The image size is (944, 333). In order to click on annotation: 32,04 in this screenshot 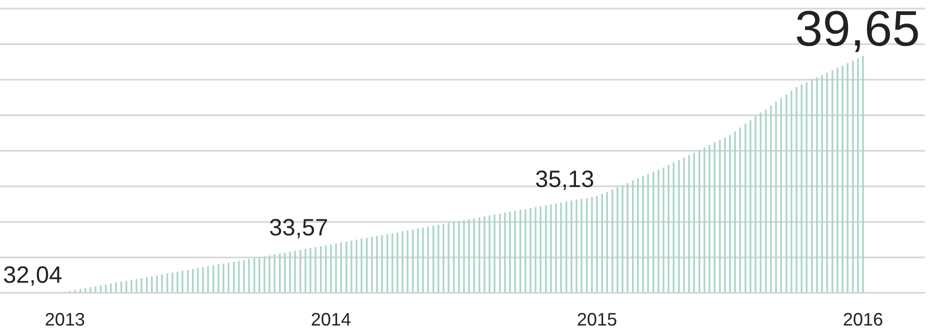, I will do `click(33, 276)`.